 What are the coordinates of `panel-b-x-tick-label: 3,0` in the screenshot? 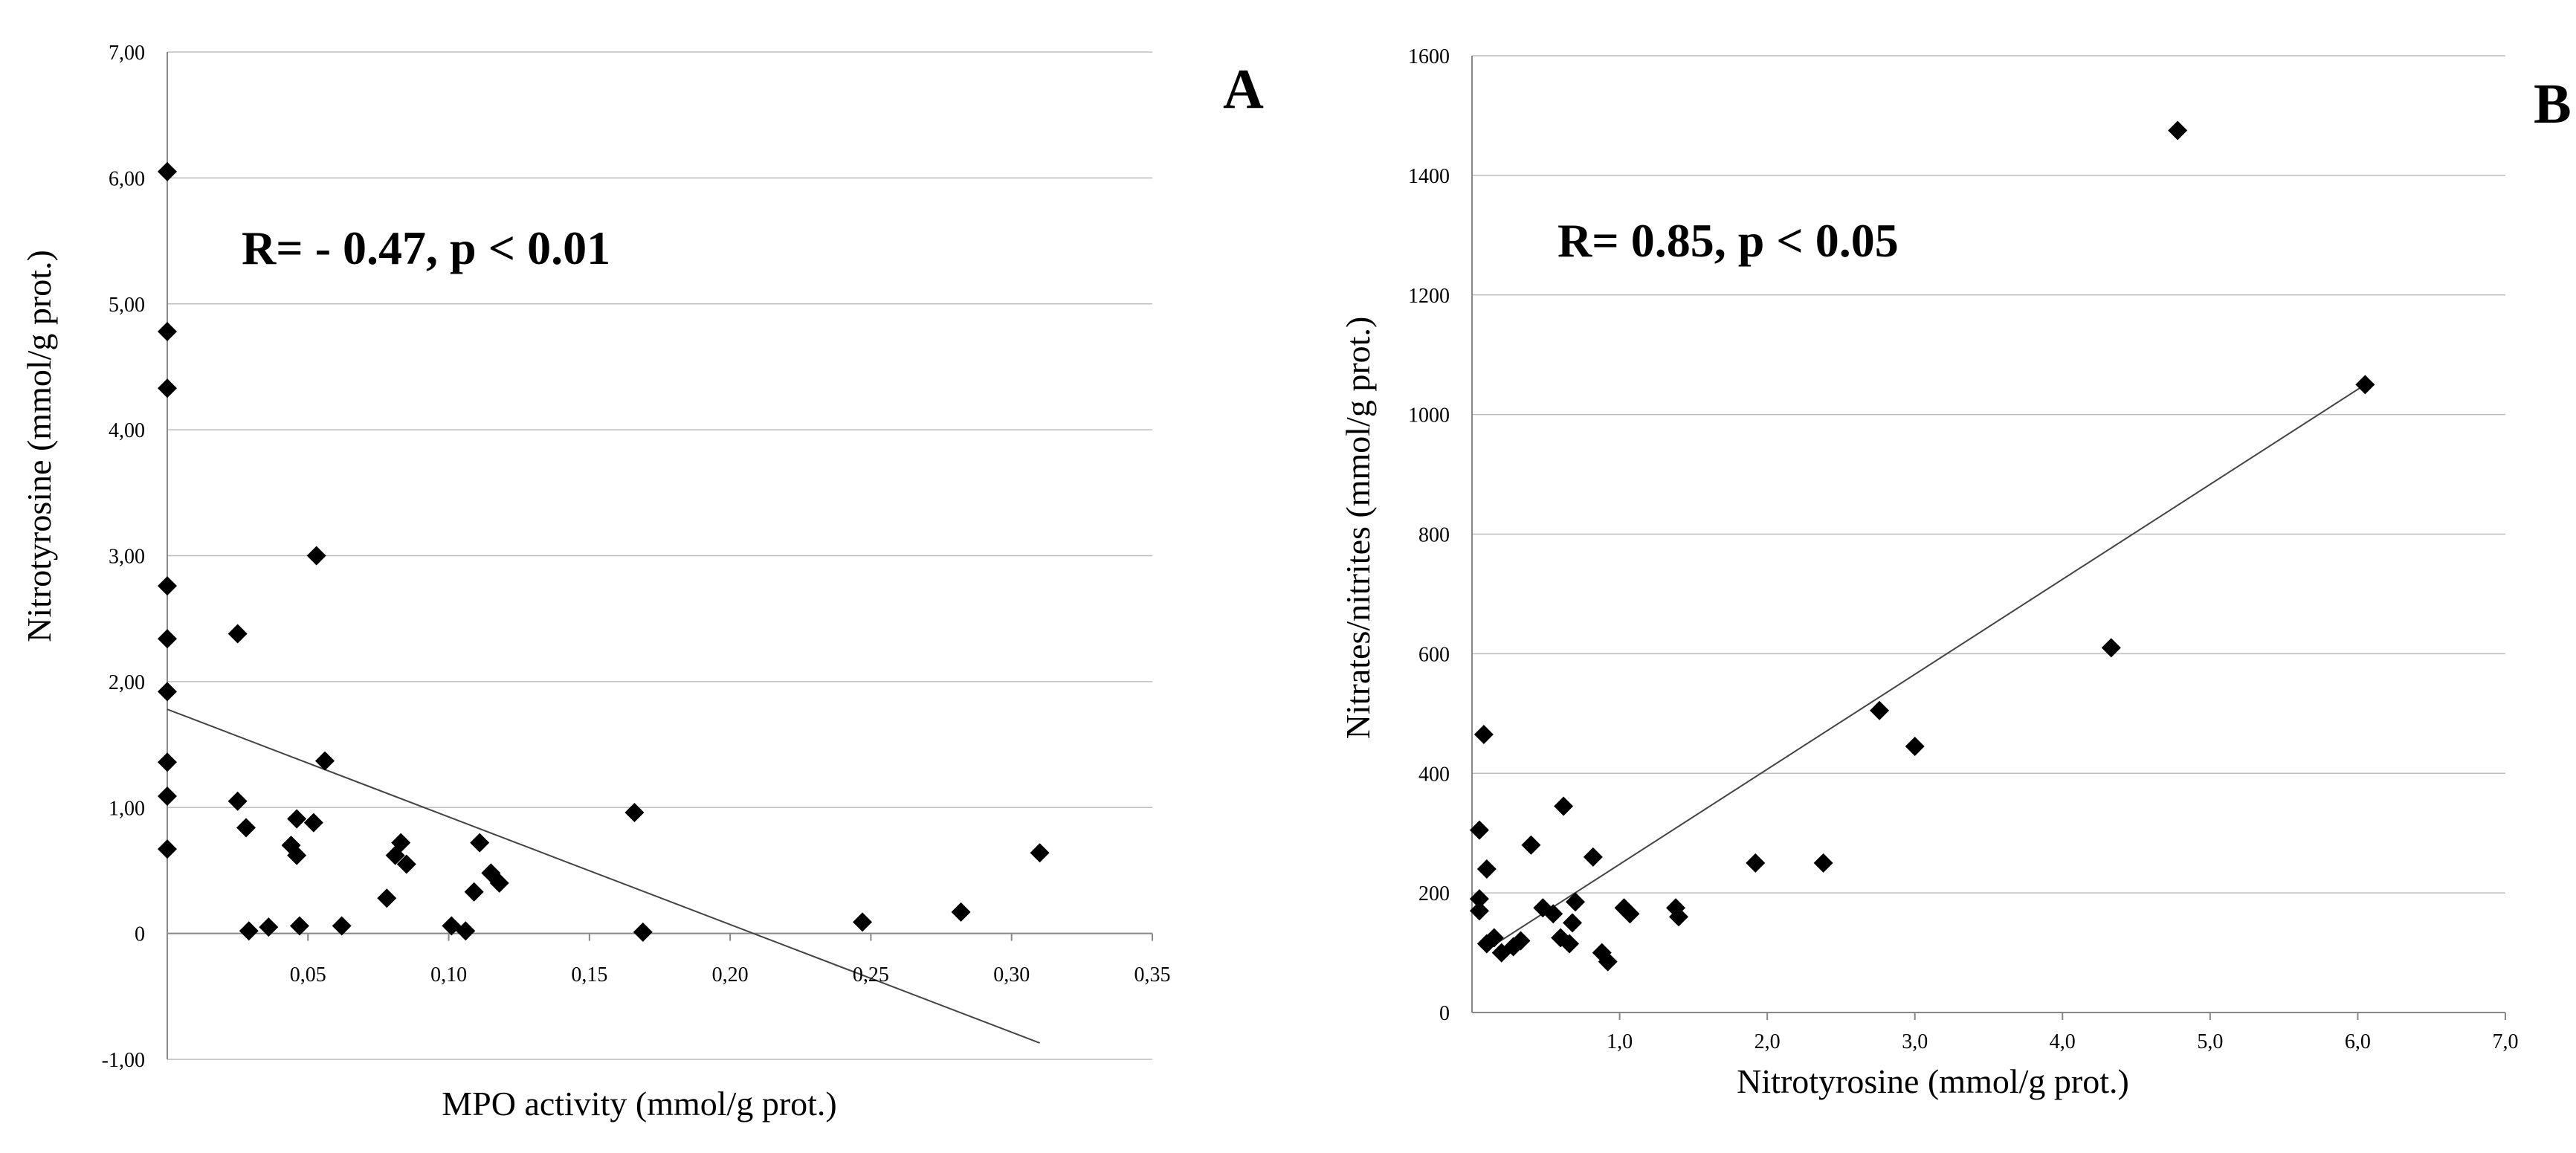 It's located at (1915, 1041).